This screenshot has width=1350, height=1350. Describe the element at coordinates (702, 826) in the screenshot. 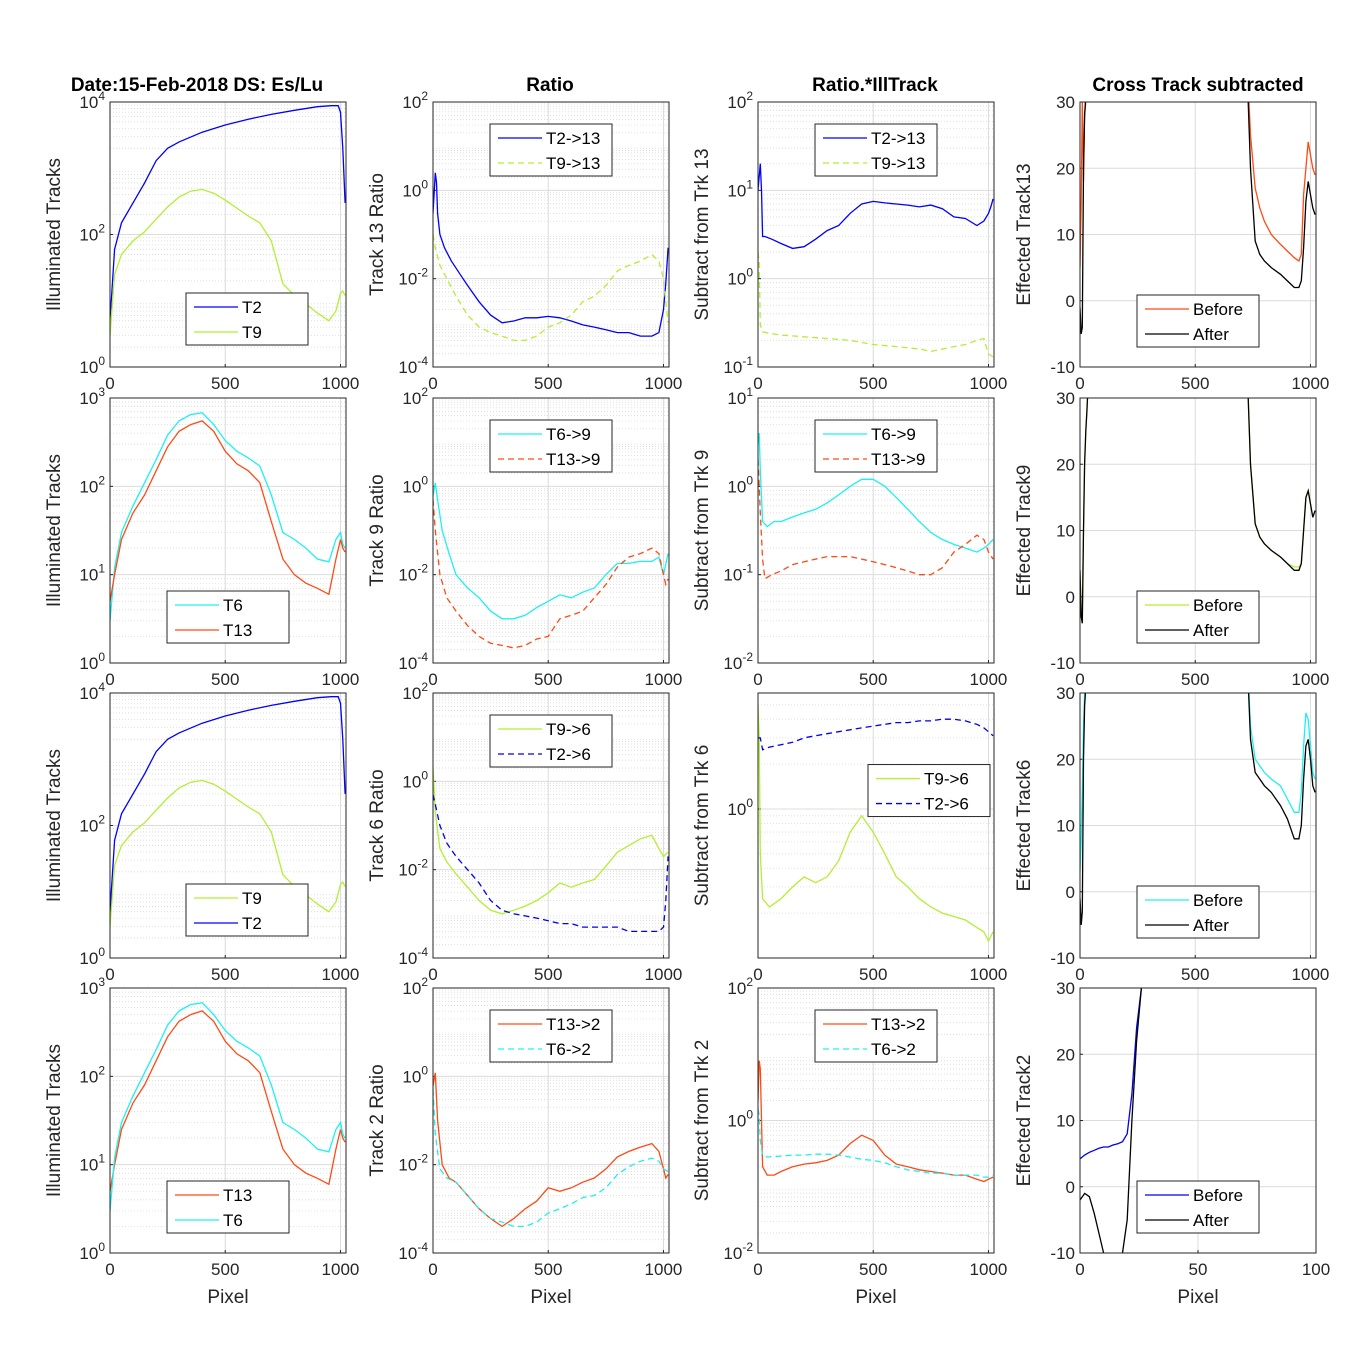

I see `y-axis-label: Subtract from Trk 6` at that location.